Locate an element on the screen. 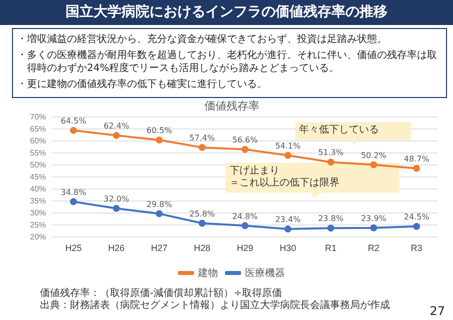  y-tick-label: 55% is located at coordinates (38, 153).